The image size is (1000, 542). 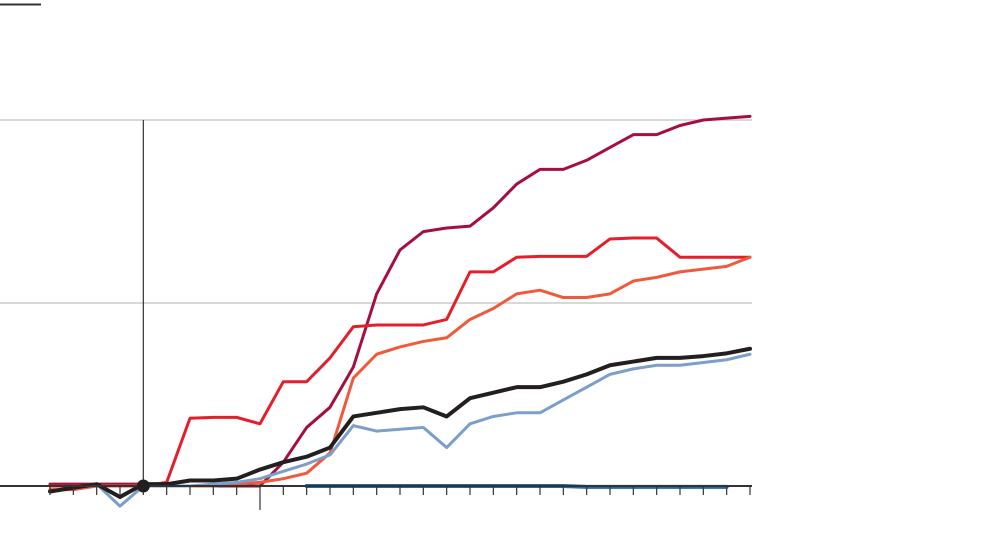 I want to click on reference-point-marker, so click(x=143, y=486).